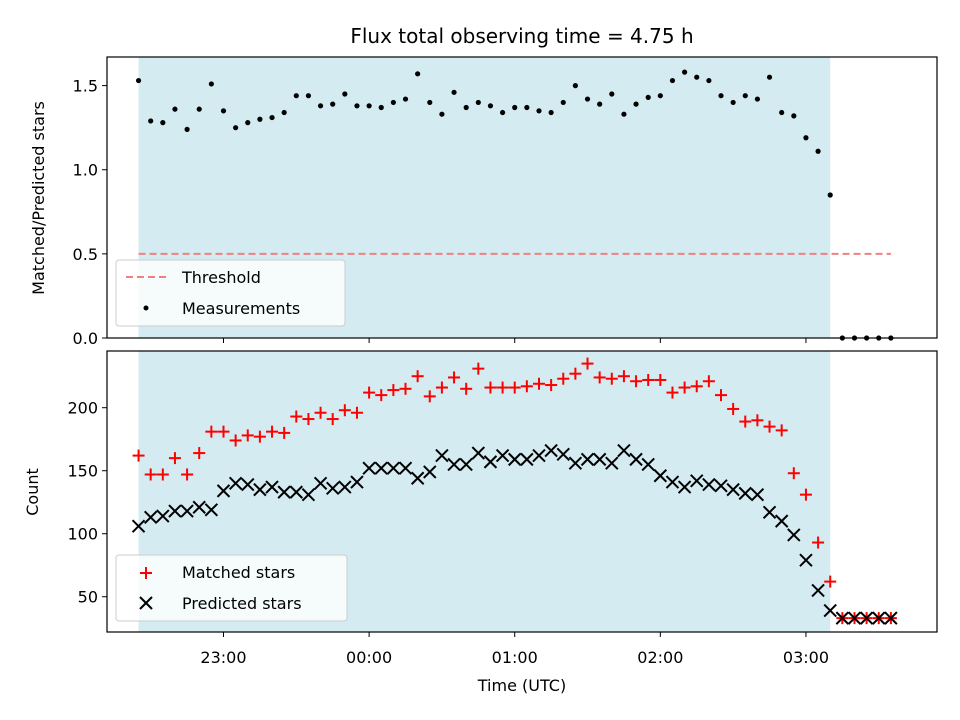 The image size is (960, 720). Describe the element at coordinates (369, 657) in the screenshot. I see `x-tick-label: 00:00` at that location.